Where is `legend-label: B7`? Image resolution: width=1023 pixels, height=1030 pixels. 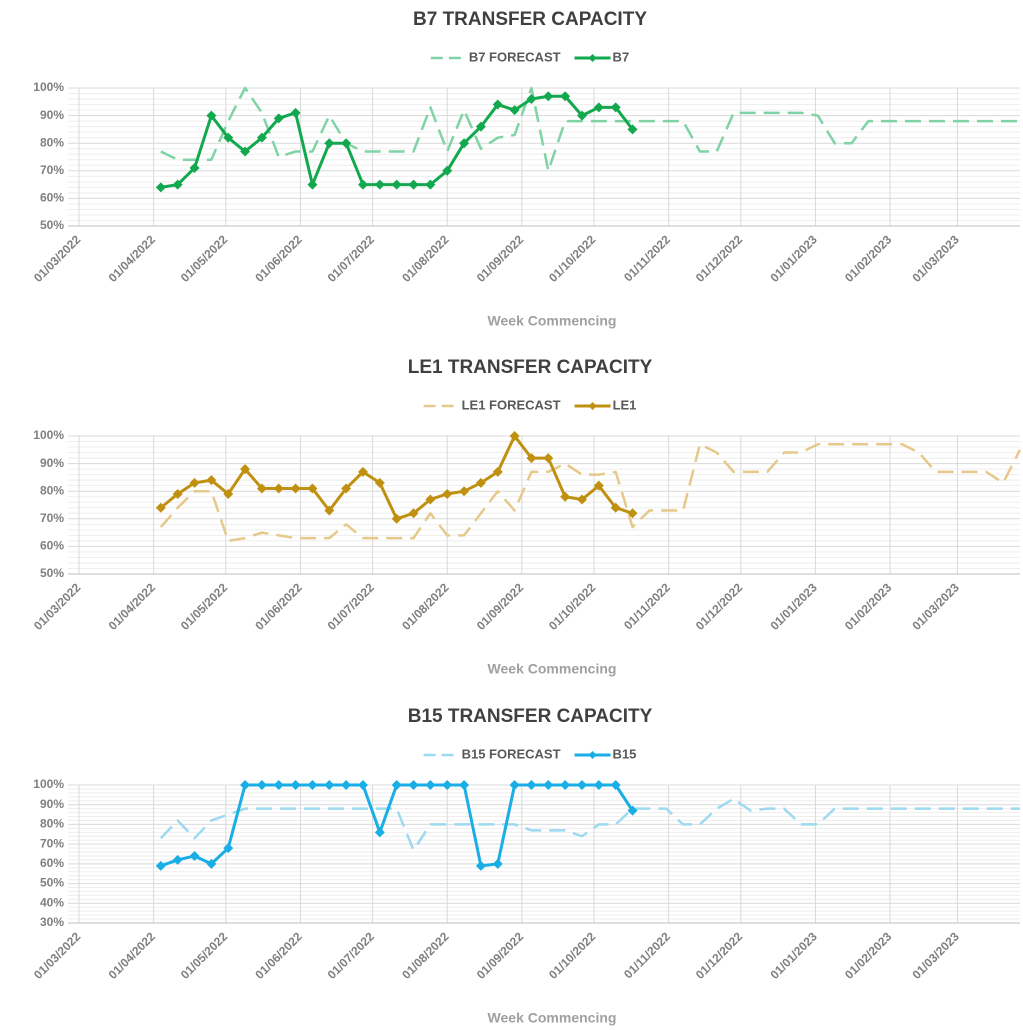 legend-label: B7 is located at coordinates (621, 56).